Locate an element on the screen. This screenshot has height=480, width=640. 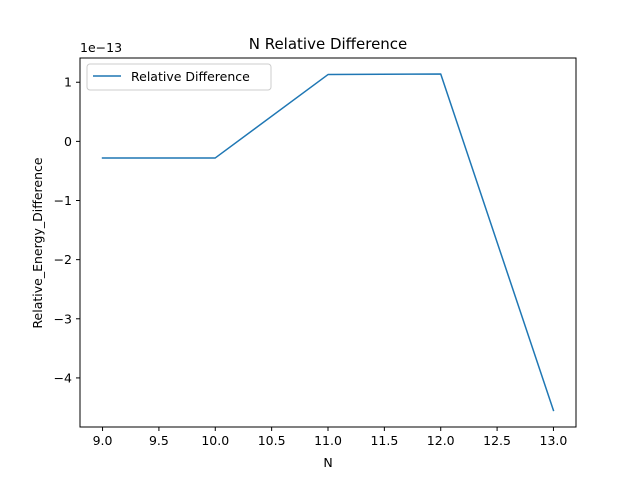
x-tick-label: 12.0 is located at coordinates (441, 440).